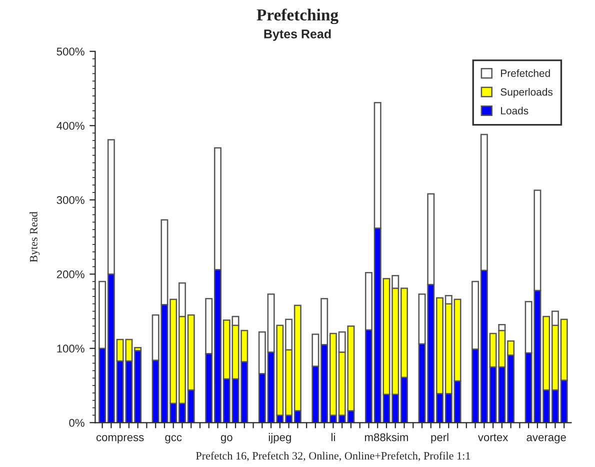 The image size is (595, 467). What do you see at coordinates (70, 52) in the screenshot?
I see `y-tick-label: 500%` at bounding box center [70, 52].